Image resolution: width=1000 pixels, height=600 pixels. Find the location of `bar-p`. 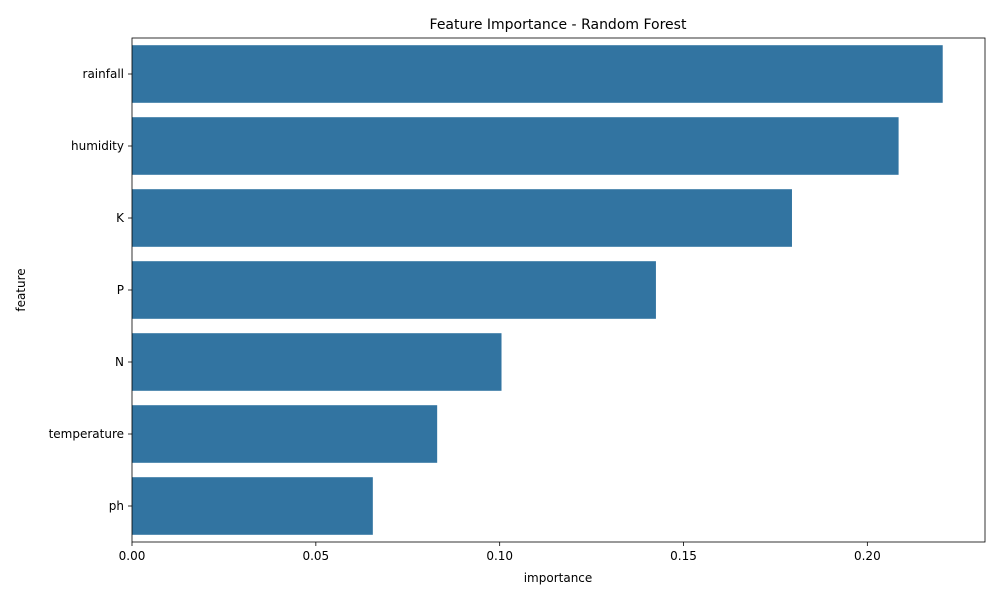

bar-p is located at coordinates (394, 290).